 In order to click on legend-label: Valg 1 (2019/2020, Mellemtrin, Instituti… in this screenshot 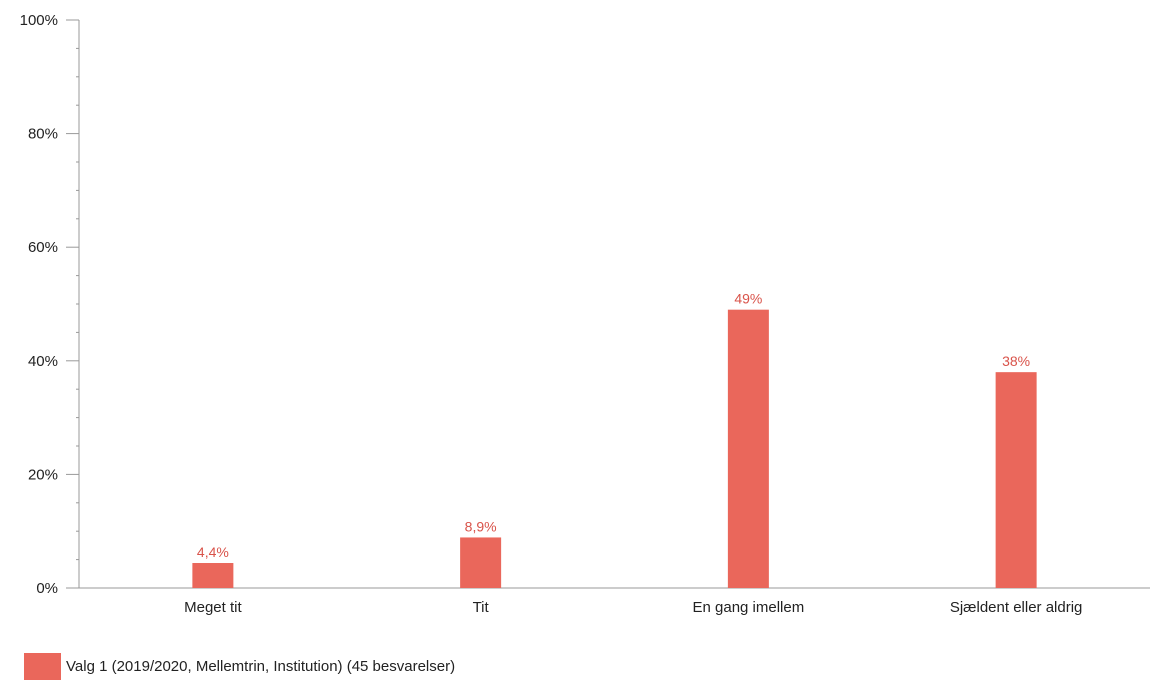, I will do `click(261, 666)`.